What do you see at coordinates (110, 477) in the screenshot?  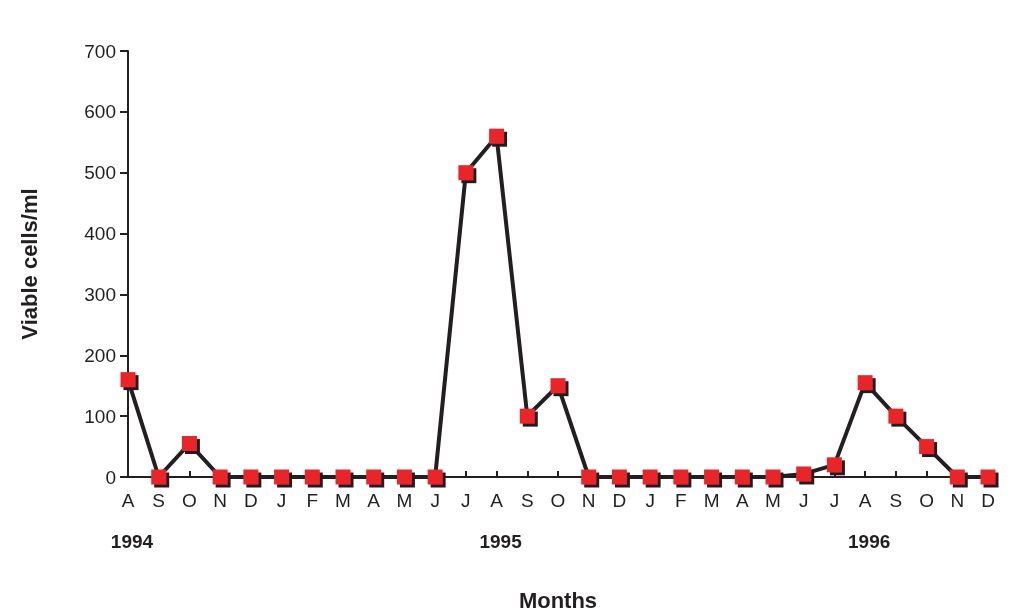 I see `y-tick-label: 0` at bounding box center [110, 477].